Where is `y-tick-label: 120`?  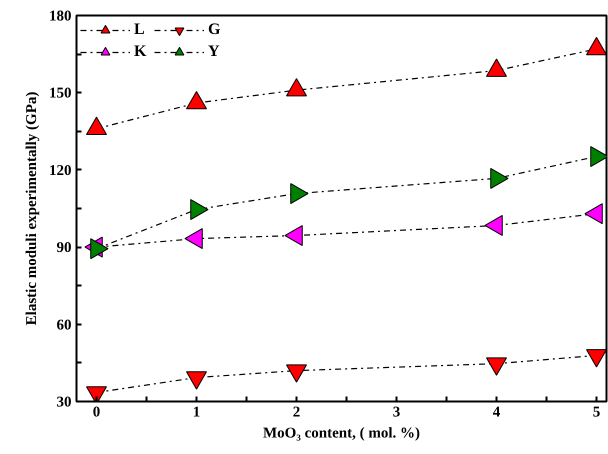
y-tick-label: 120 is located at coordinates (60, 170).